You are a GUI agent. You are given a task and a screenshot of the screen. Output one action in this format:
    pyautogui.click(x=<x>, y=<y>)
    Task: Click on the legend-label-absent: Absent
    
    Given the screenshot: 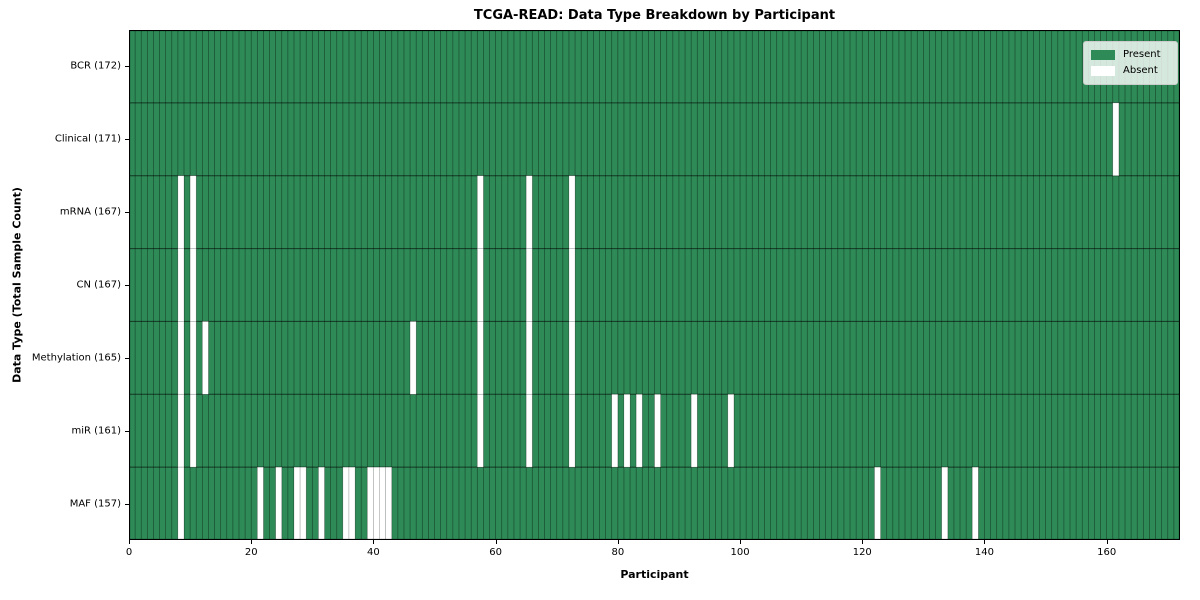 What is the action you would take?
    pyautogui.click(x=1140, y=70)
    